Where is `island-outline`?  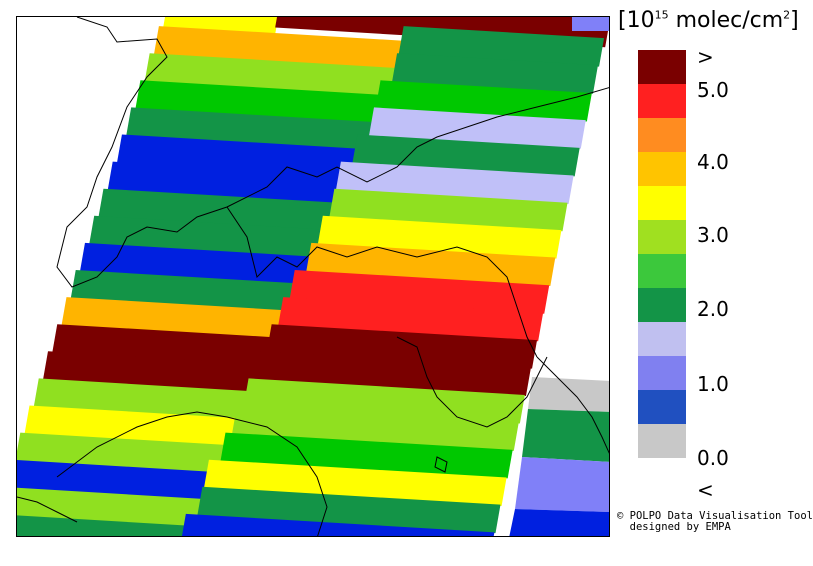
island-outline is located at coordinates (441, 464).